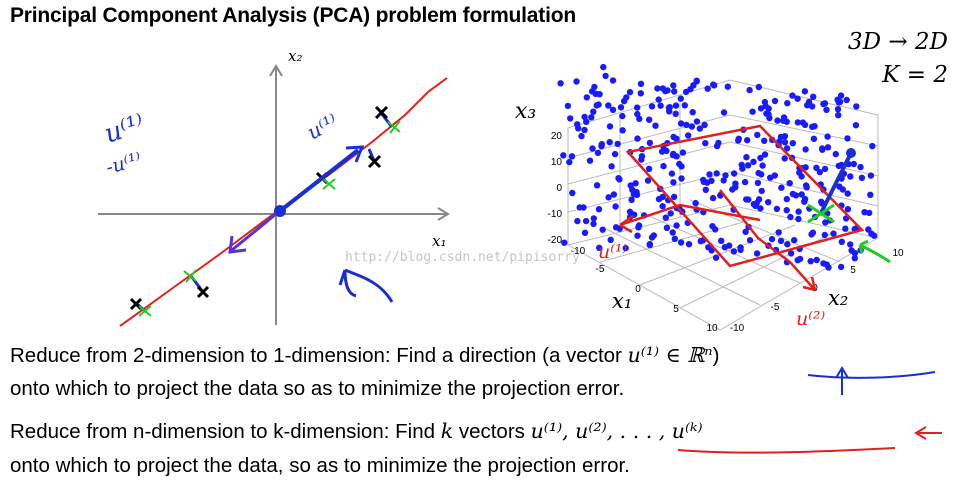  I want to click on z-tick-label: -10, so click(555, 214).